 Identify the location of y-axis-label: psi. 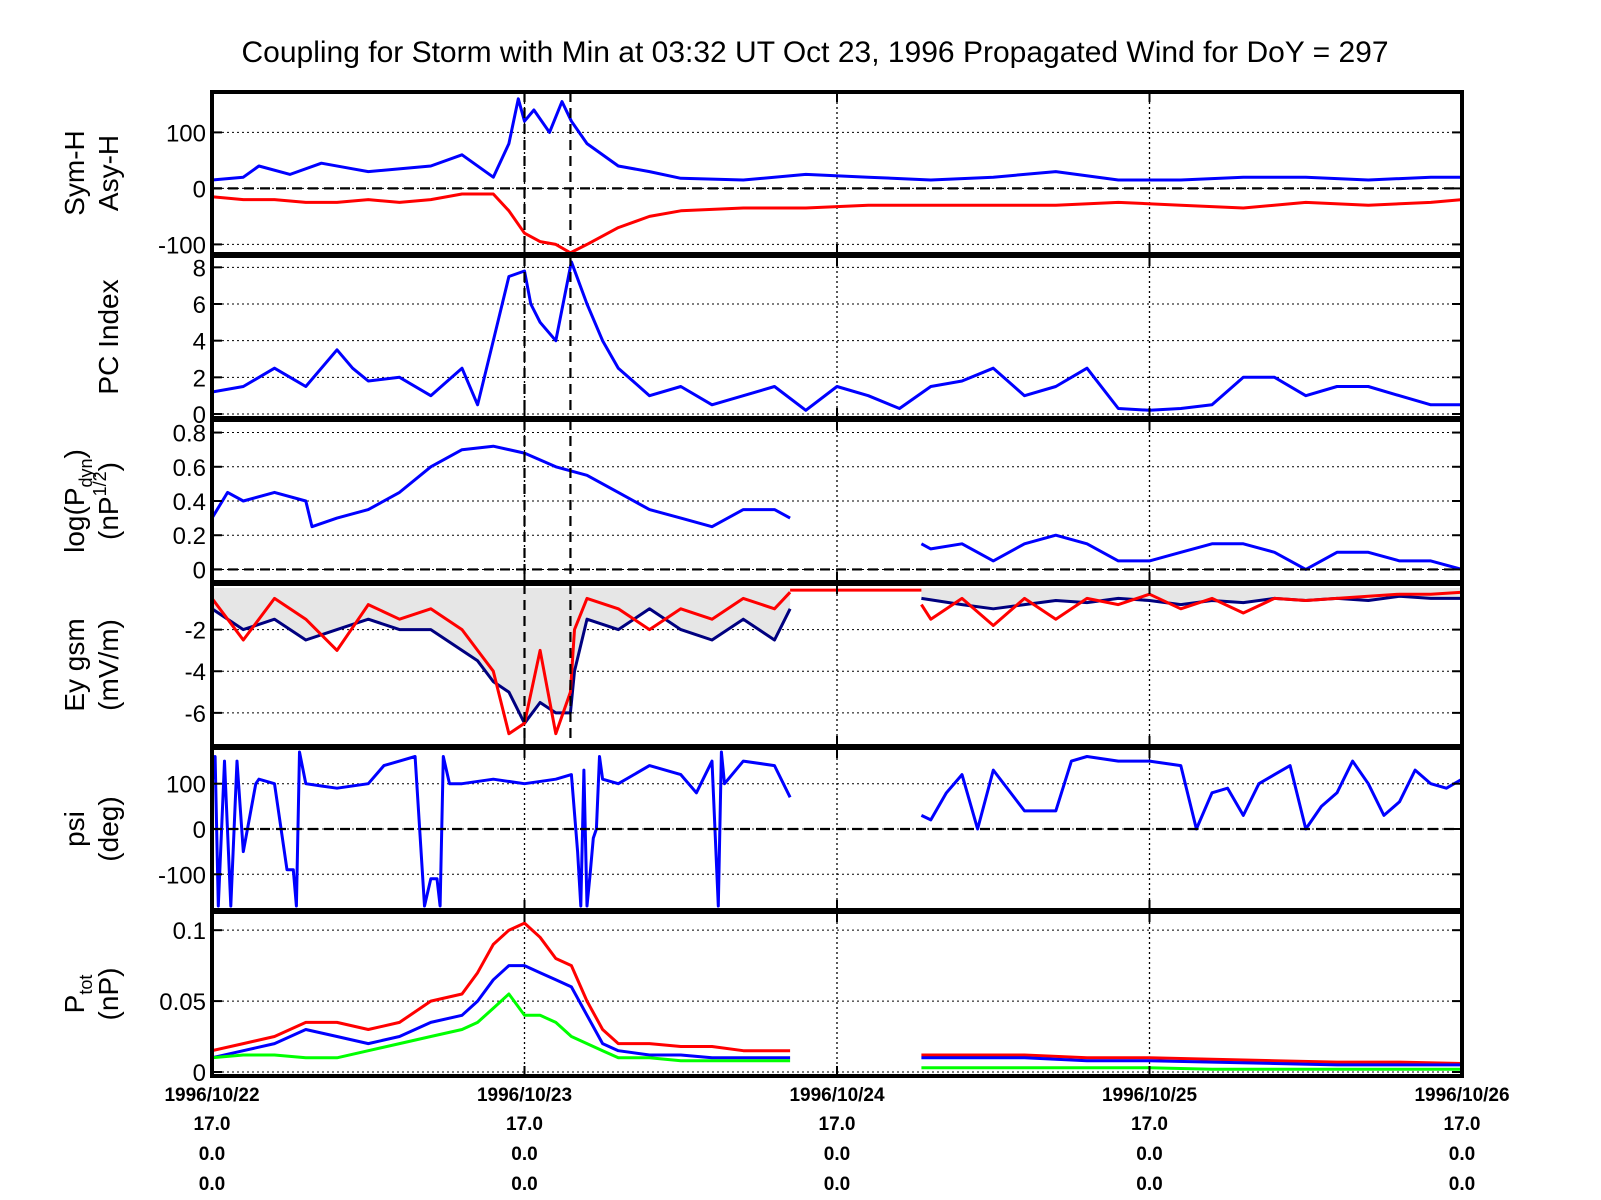
(74, 829).